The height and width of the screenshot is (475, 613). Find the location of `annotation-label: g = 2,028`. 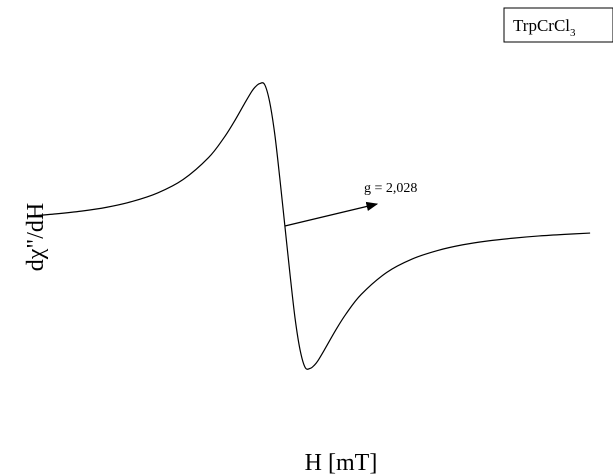

annotation-label: g = 2,028 is located at coordinates (390, 188).